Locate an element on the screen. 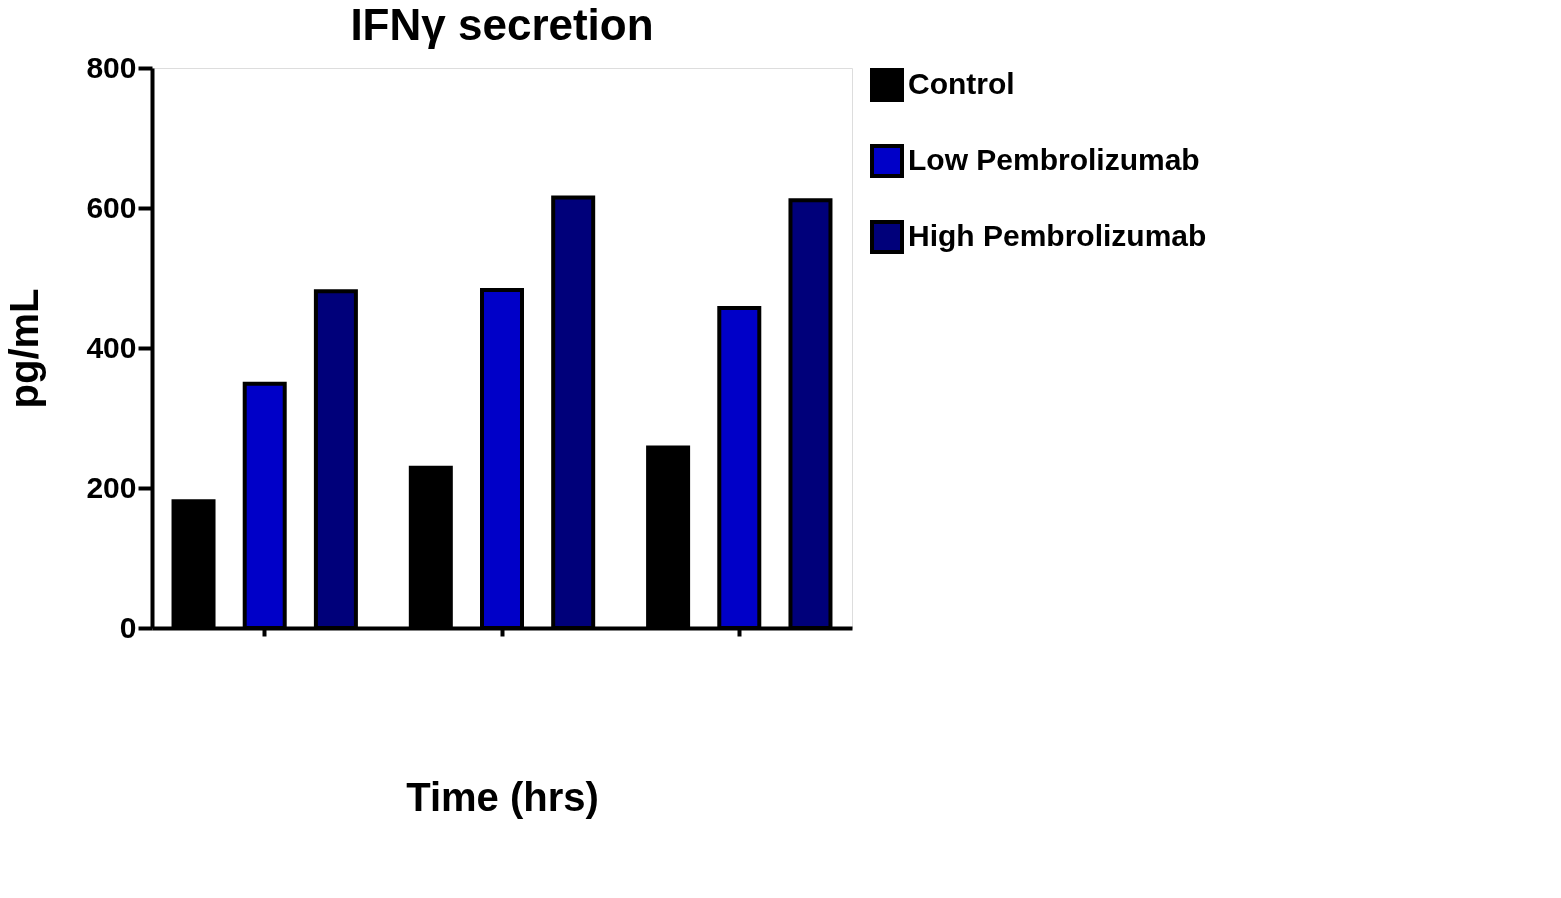 The width and height of the screenshot is (1561, 898). legend-label: Control is located at coordinates (961, 83).